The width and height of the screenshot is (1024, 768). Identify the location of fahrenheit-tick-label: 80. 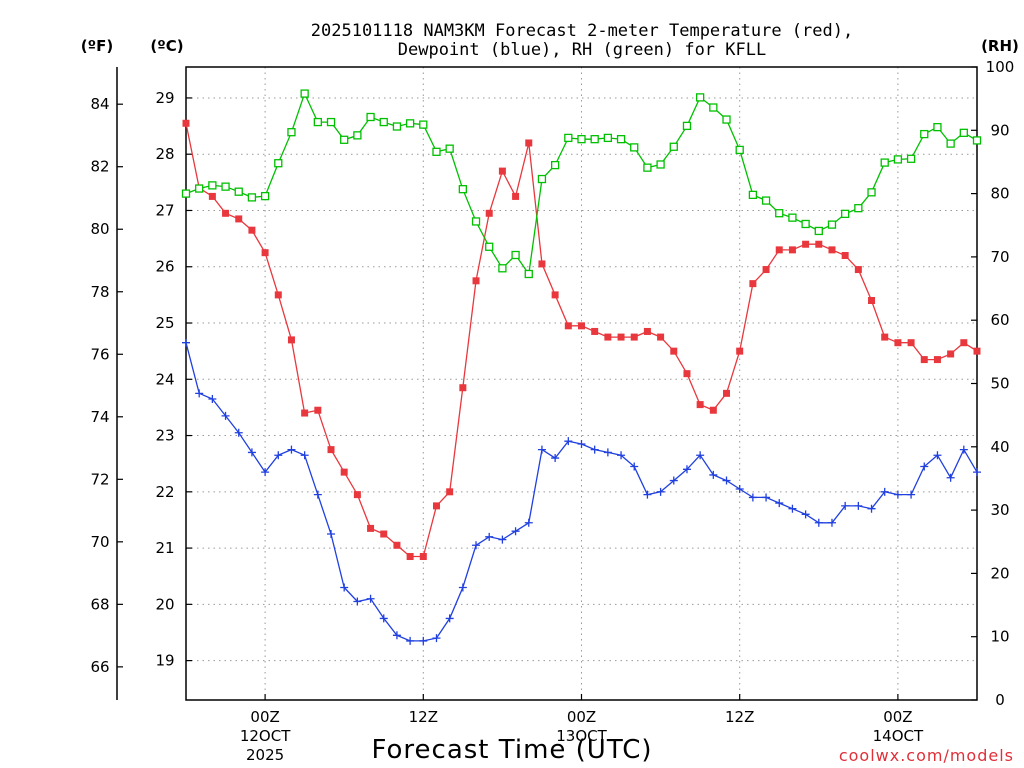
(99, 229).